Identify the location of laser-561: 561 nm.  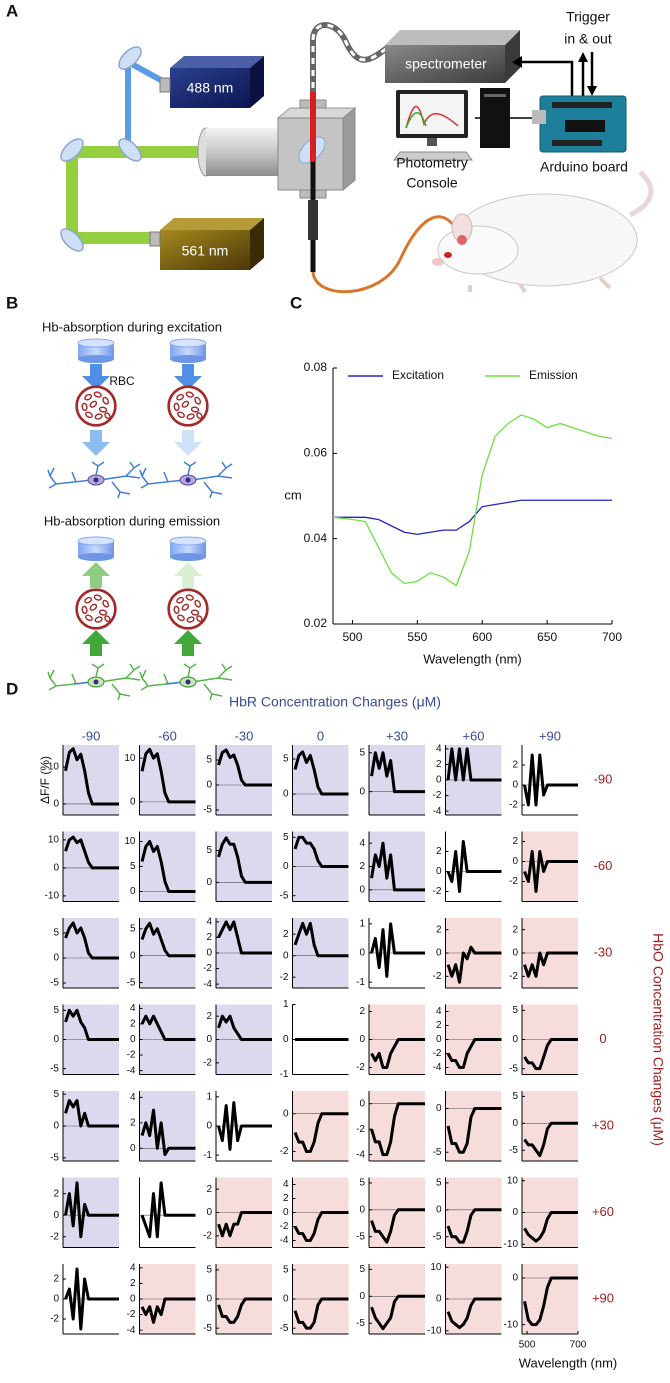
(206, 244).